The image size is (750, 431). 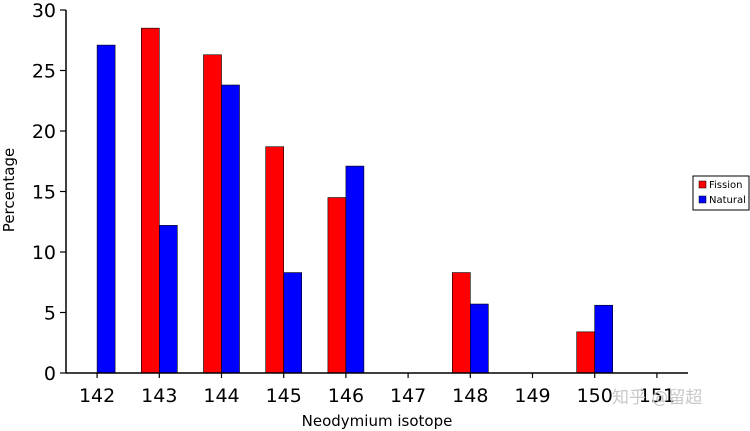 I want to click on y-tick-label: 30, so click(x=44, y=11).